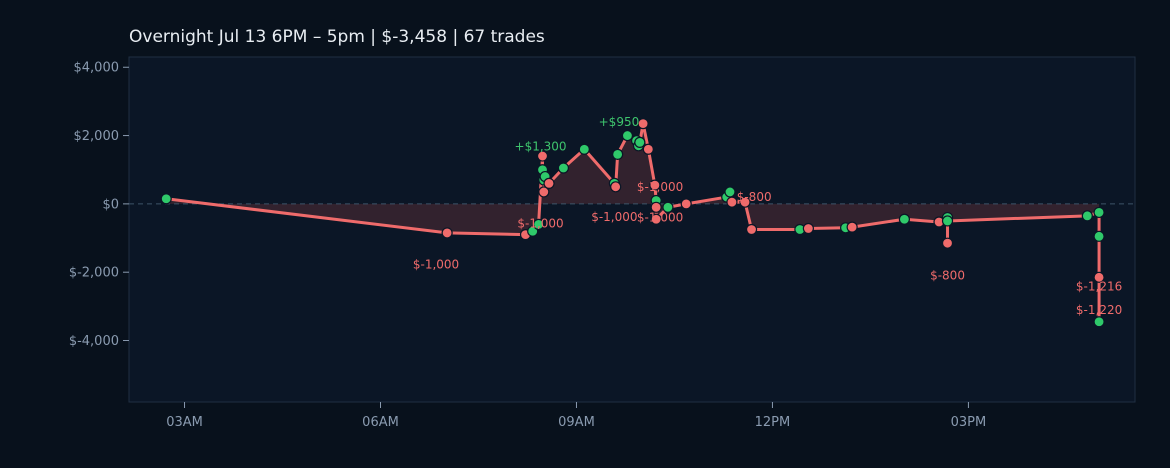  Describe the element at coordinates (773, 422) in the screenshot. I see `x-tick-label: 12PM` at that location.